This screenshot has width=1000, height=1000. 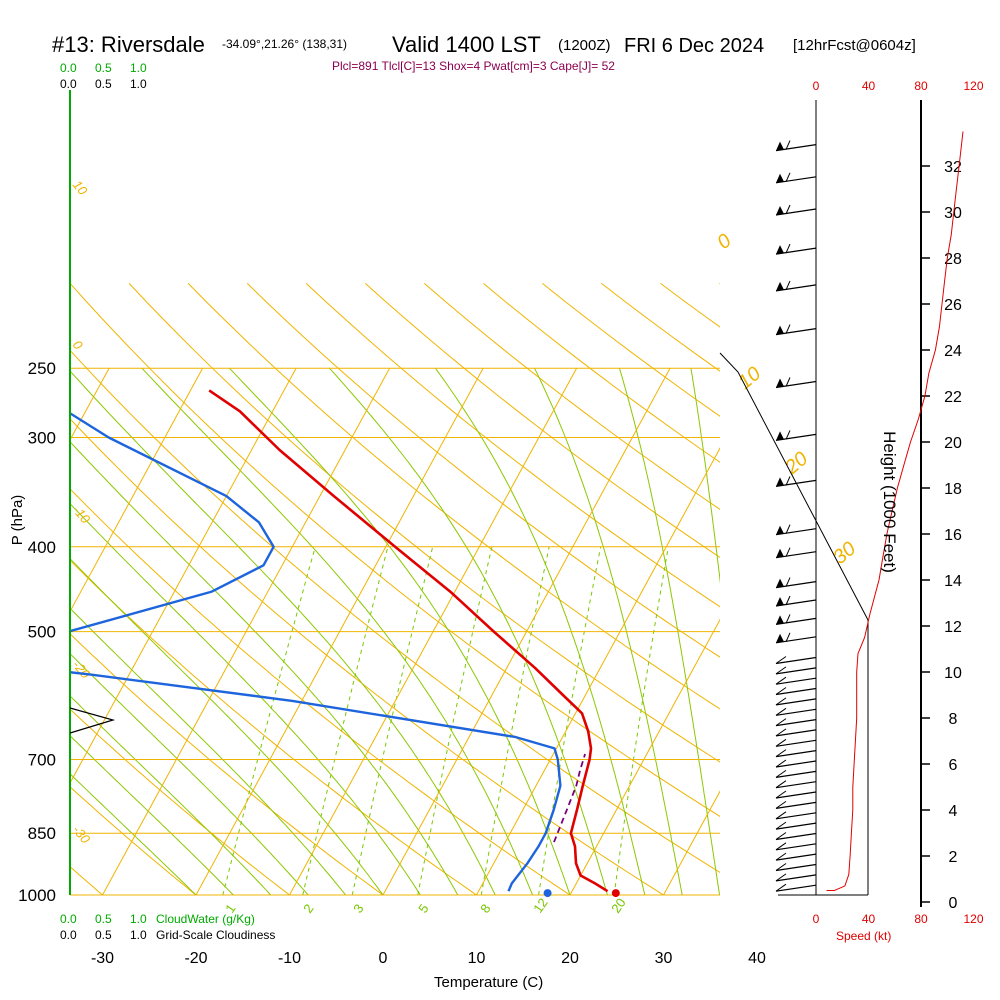 I want to click on moist-adiabat--16, so click(x=152, y=815).